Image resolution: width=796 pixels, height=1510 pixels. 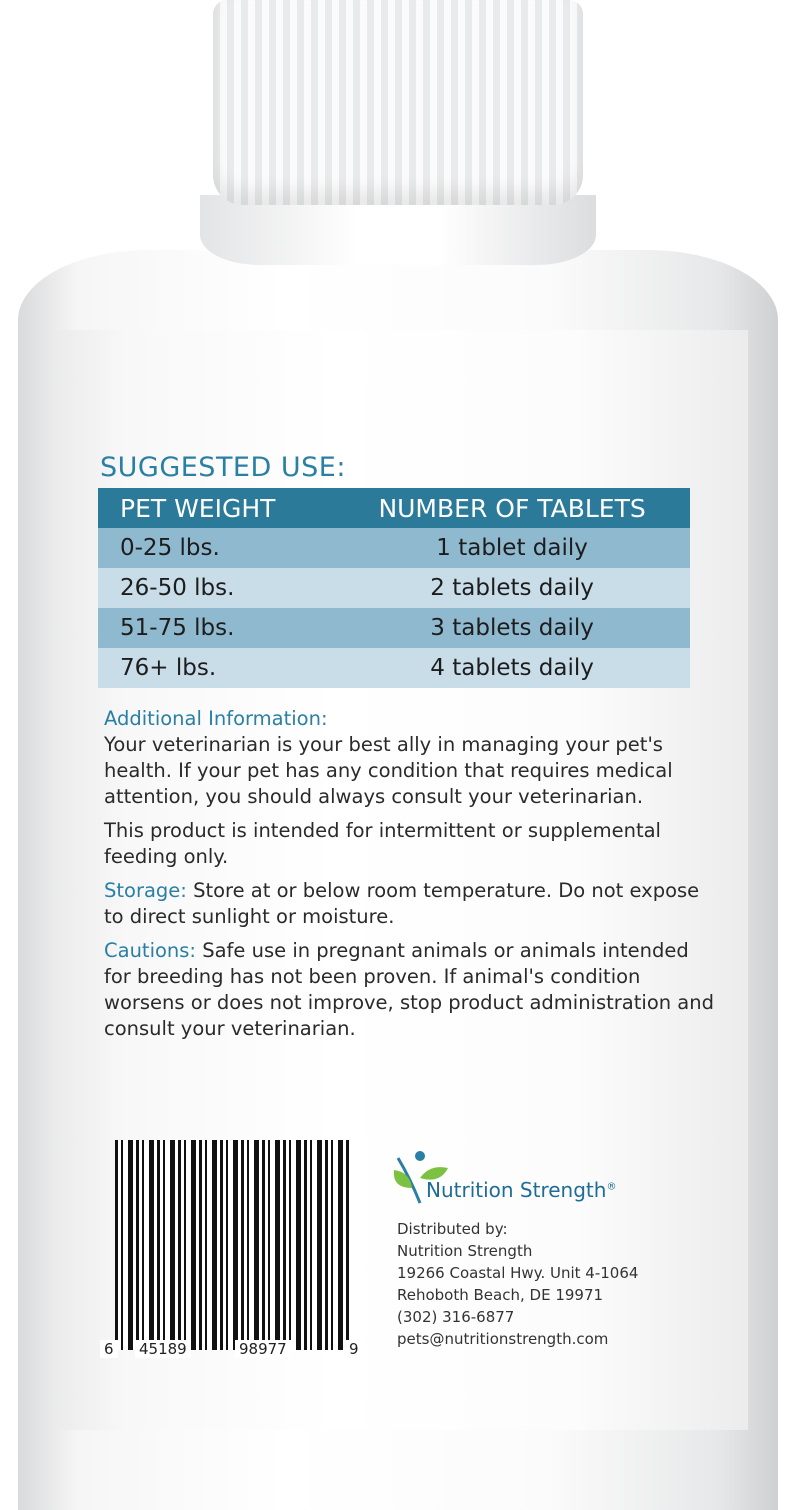 What do you see at coordinates (163, 1349) in the screenshot?
I see `barcode-digits: 45189` at bounding box center [163, 1349].